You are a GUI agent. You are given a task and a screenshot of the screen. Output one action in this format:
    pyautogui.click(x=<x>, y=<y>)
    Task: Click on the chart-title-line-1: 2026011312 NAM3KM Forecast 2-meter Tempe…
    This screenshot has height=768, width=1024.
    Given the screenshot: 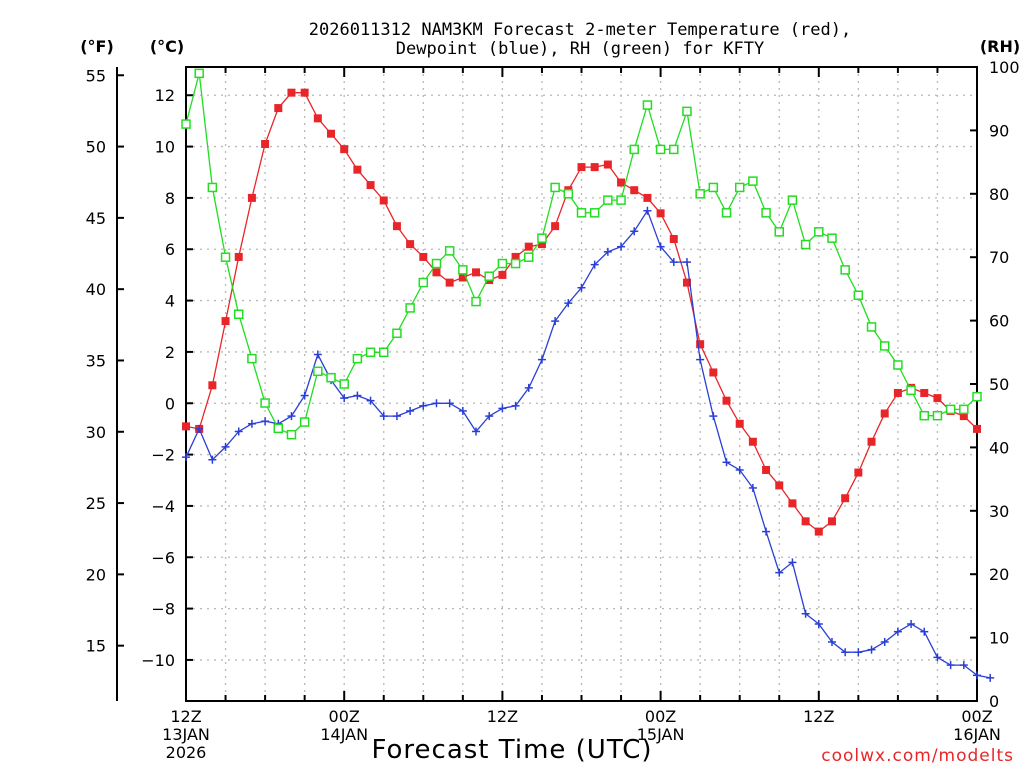 What is the action you would take?
    pyautogui.click(x=580, y=30)
    